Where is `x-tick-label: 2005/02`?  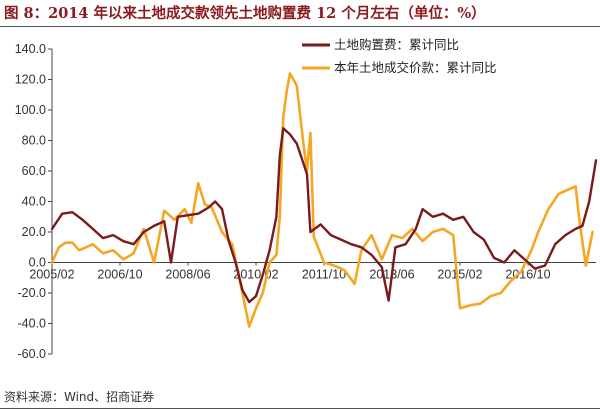 x-tick-label: 2005/02 is located at coordinates (51, 275).